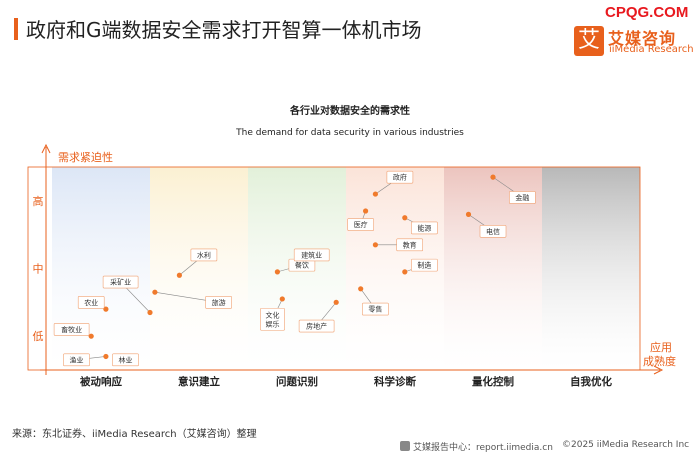 Image resolution: width=700 pixels, height=455 pixels. Describe the element at coordinates (16, 29) in the screenshot. I see `title-accent-bar` at that location.